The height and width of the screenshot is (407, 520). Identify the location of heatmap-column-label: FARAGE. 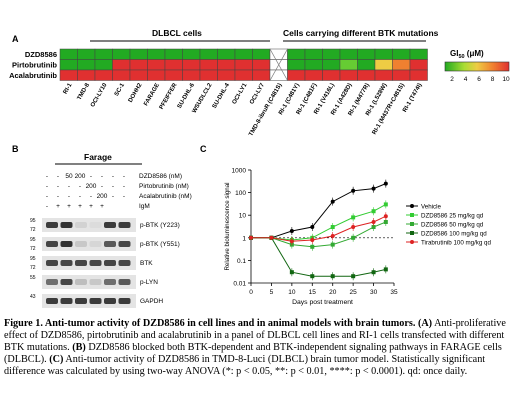
(152, 95).